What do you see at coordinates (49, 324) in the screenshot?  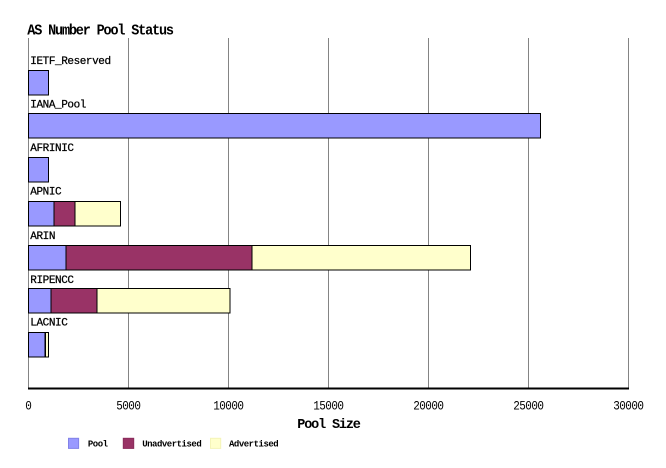 I see `svg-text: LACNIC` at bounding box center [49, 324].